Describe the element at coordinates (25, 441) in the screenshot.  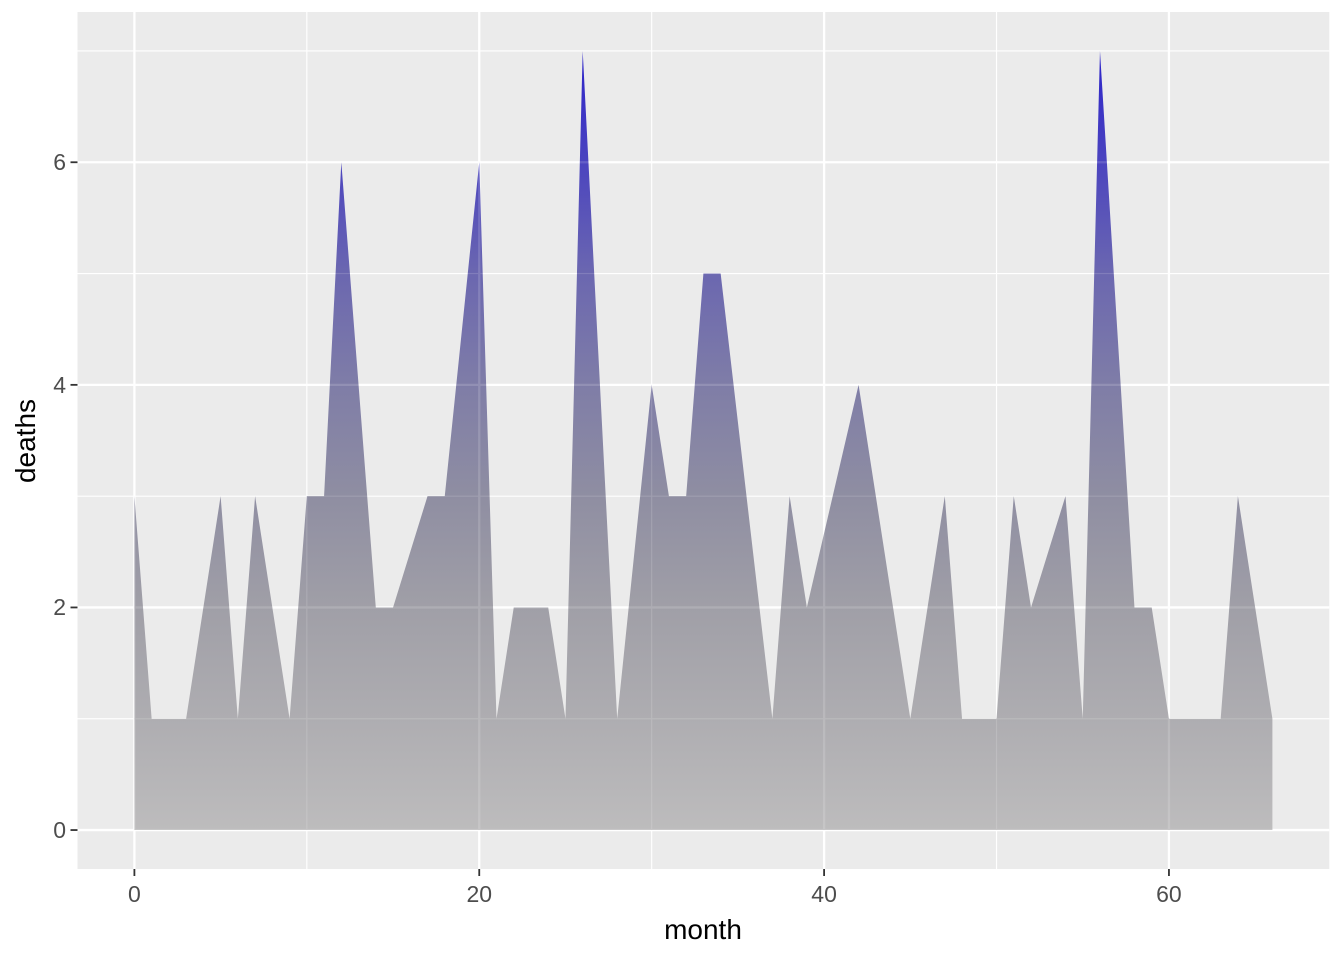
I see `y-axis-title: deaths` at that location.